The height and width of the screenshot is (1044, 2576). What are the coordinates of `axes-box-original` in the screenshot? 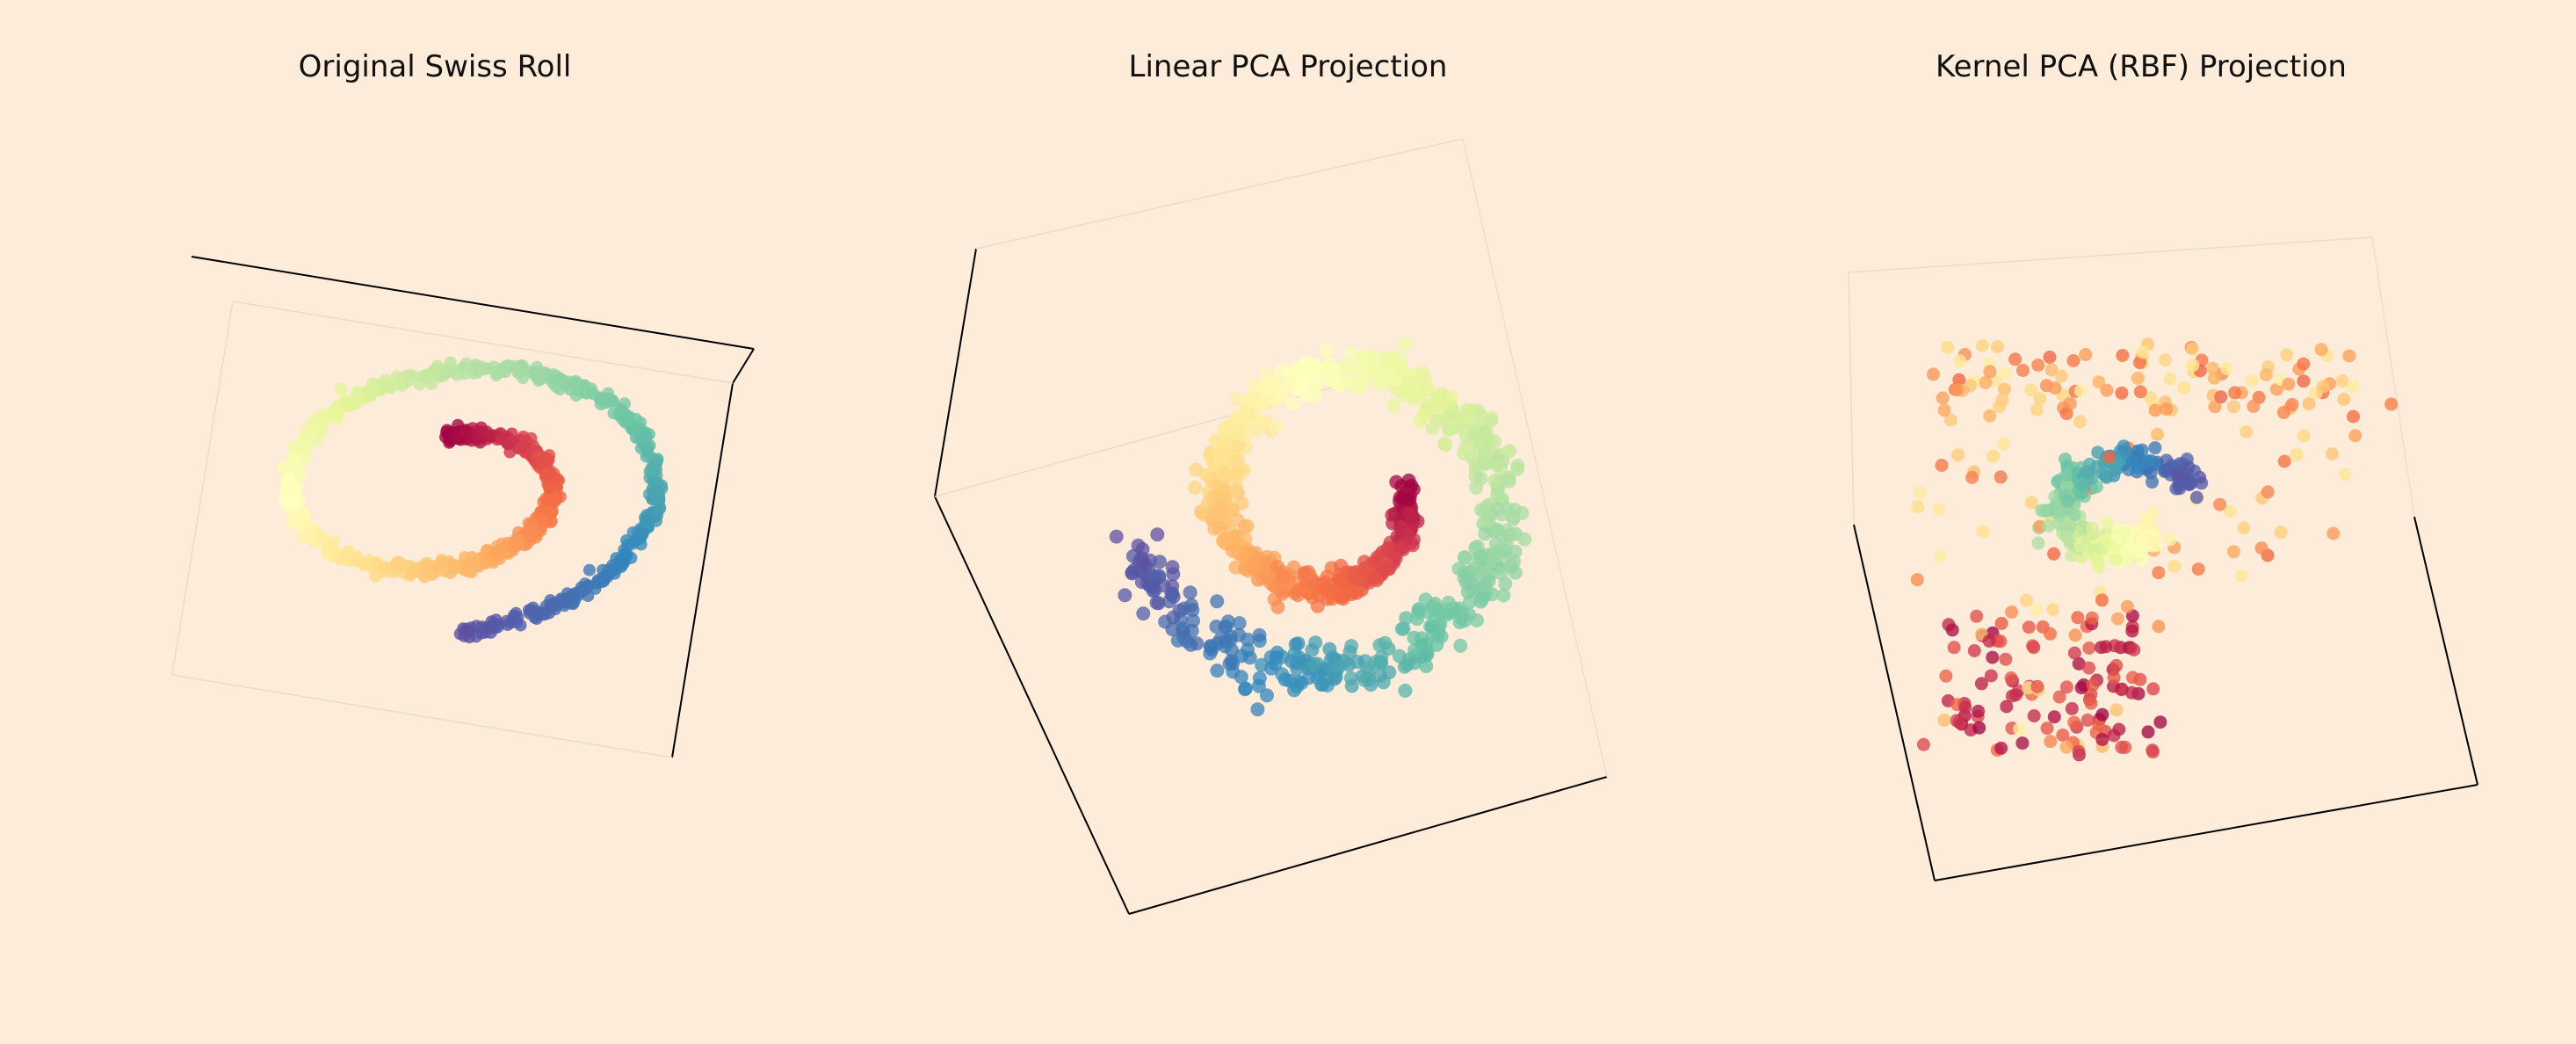 It's located at (463, 507).